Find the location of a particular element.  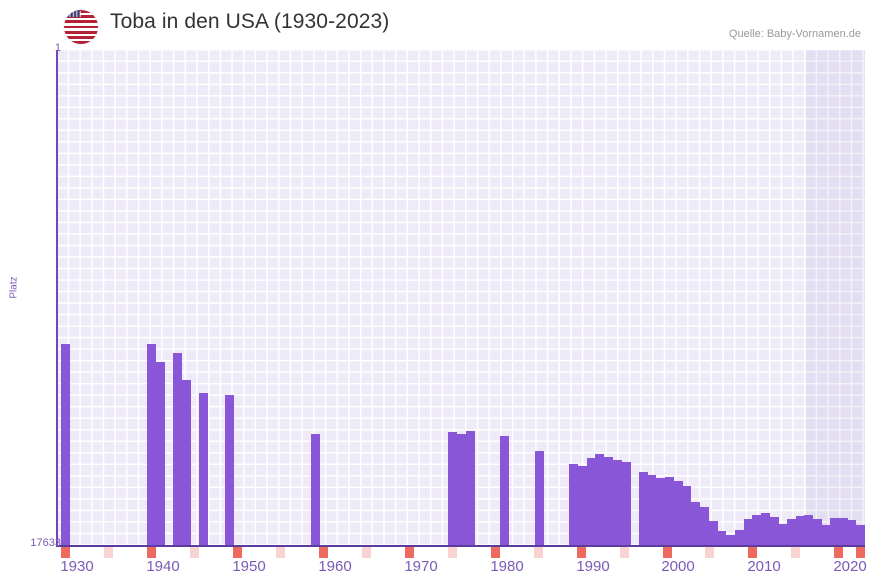

bar-1985 is located at coordinates (539, 498).